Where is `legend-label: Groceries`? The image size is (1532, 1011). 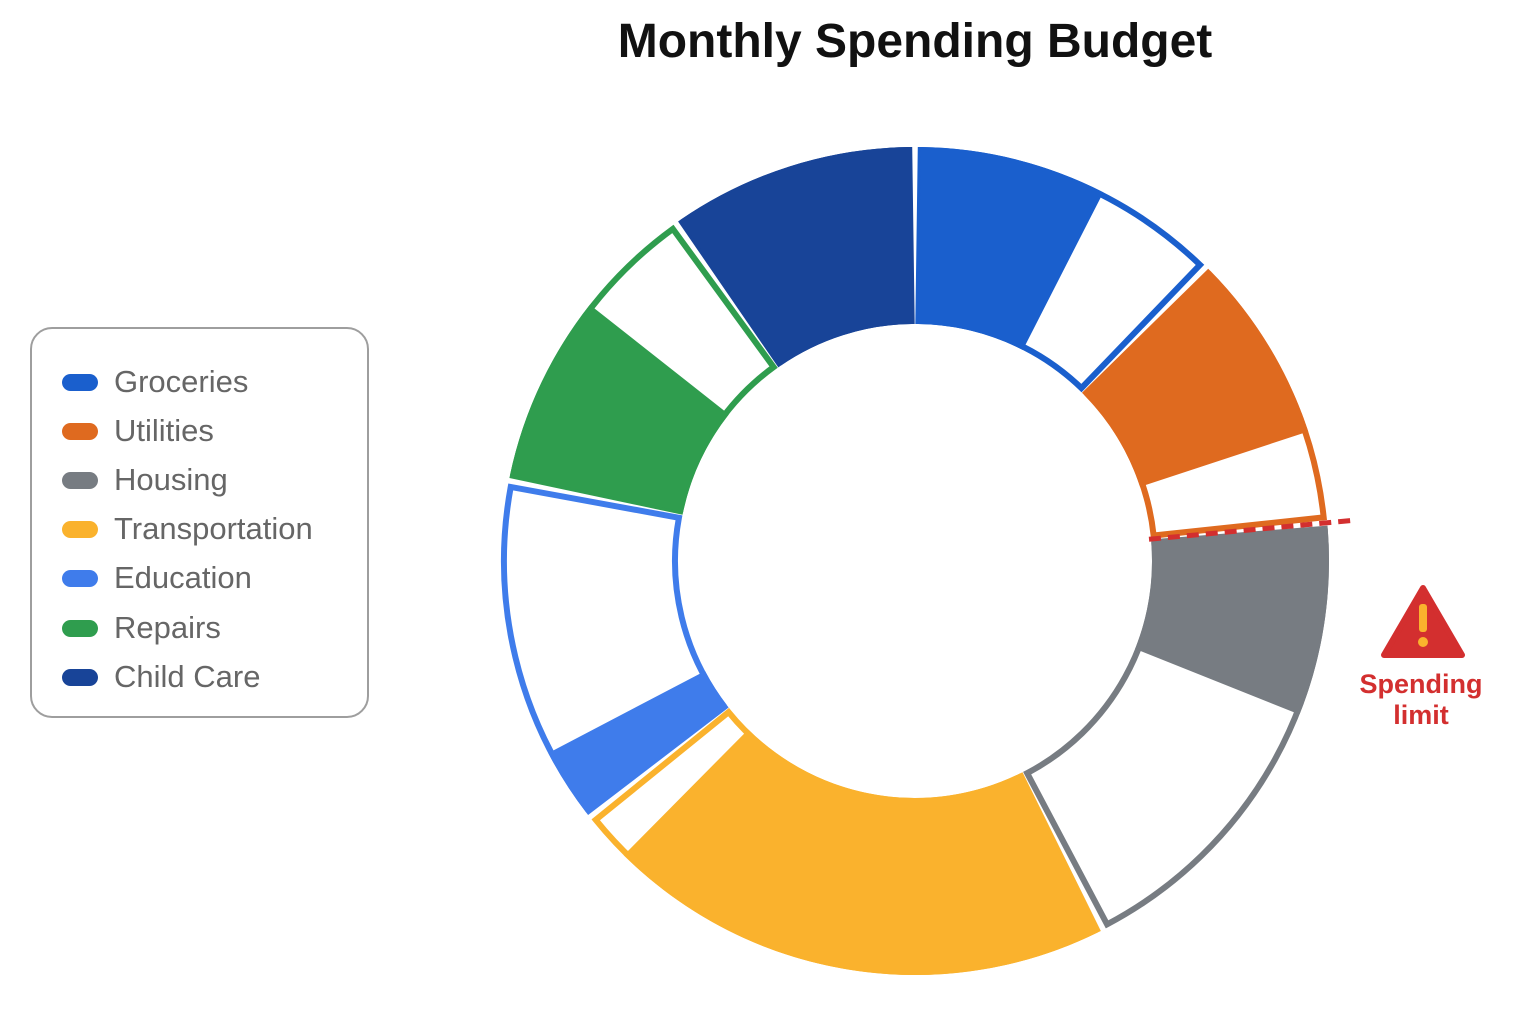
legend-label: Groceries is located at coordinates (181, 381).